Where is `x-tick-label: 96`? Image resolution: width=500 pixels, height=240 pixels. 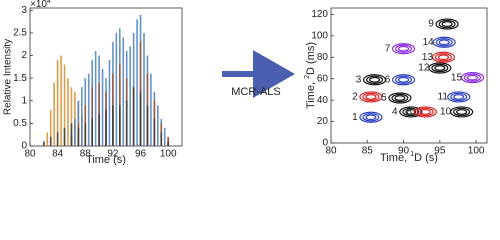
x-tick-label: 96 is located at coordinates (141, 154).